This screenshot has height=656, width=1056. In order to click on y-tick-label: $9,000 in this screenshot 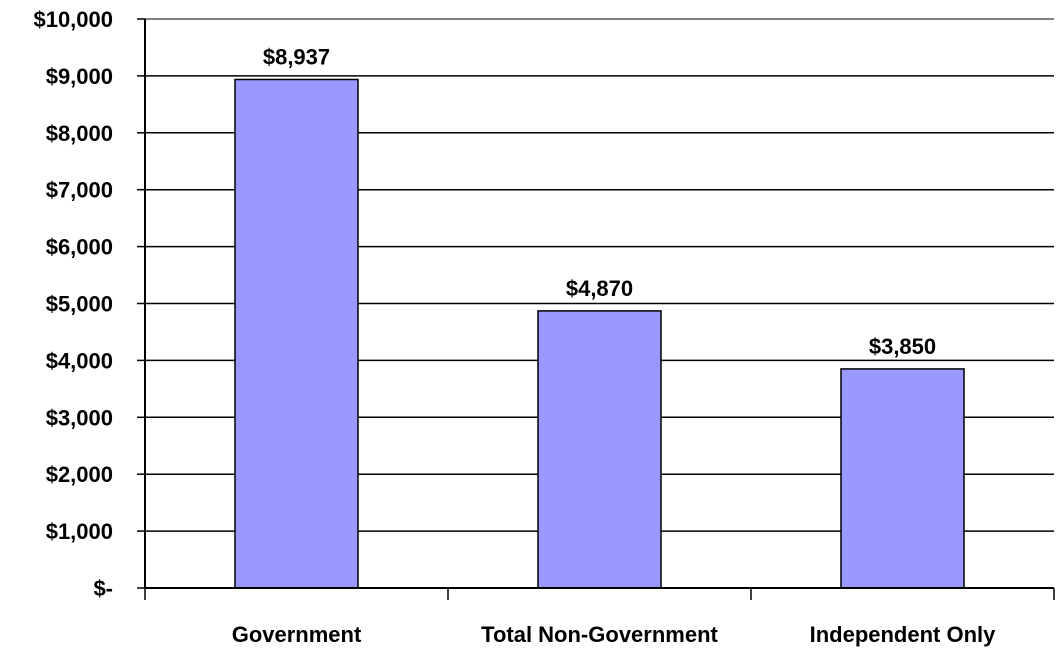, I will do `click(79, 76)`.